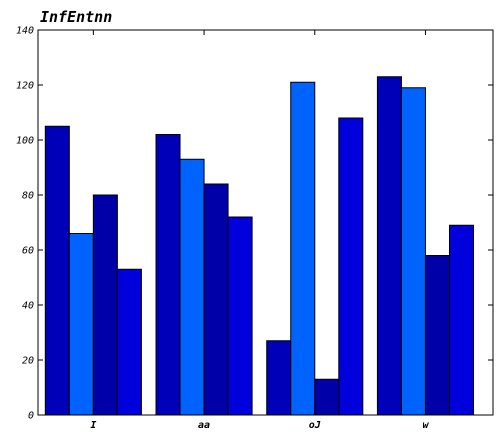  Describe the element at coordinates (25, 141) in the screenshot. I see `y-tick-label: 100` at that location.